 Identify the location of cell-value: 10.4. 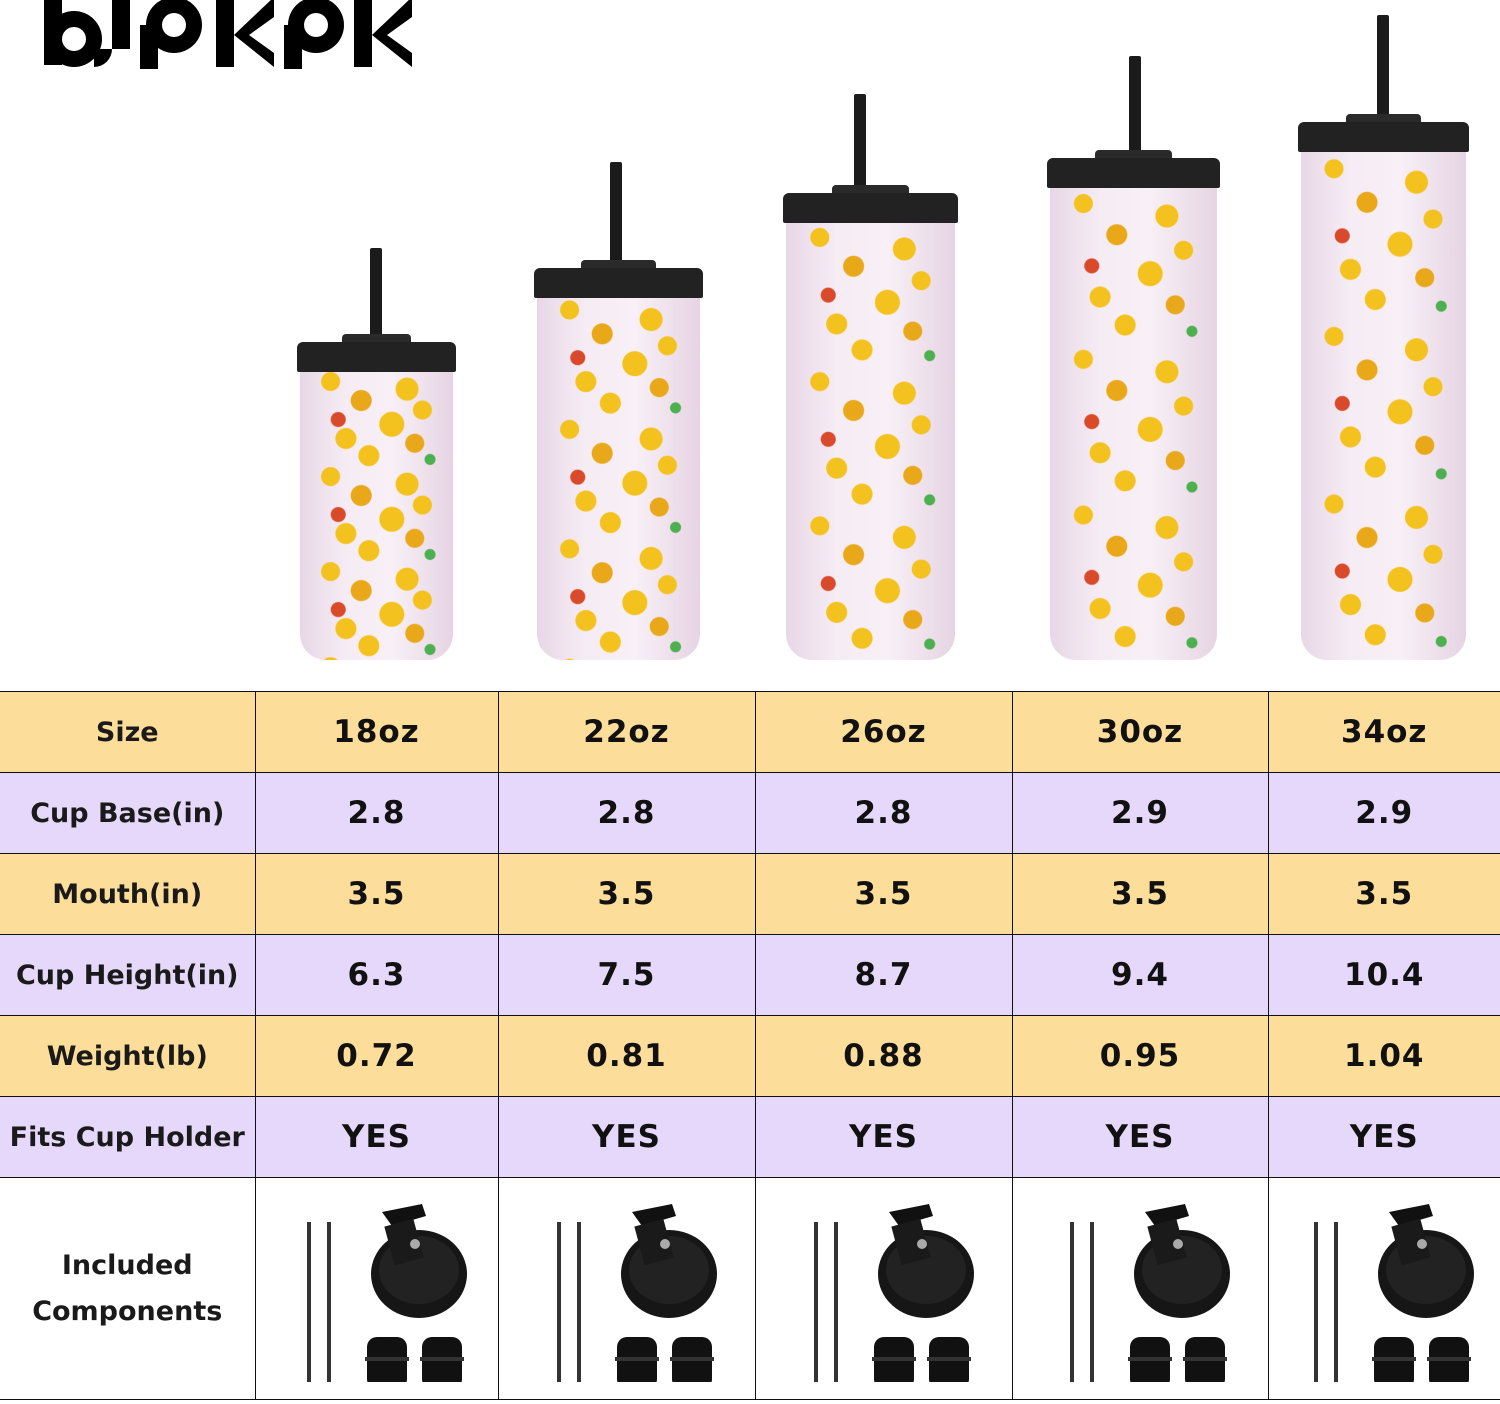
(1383, 975).